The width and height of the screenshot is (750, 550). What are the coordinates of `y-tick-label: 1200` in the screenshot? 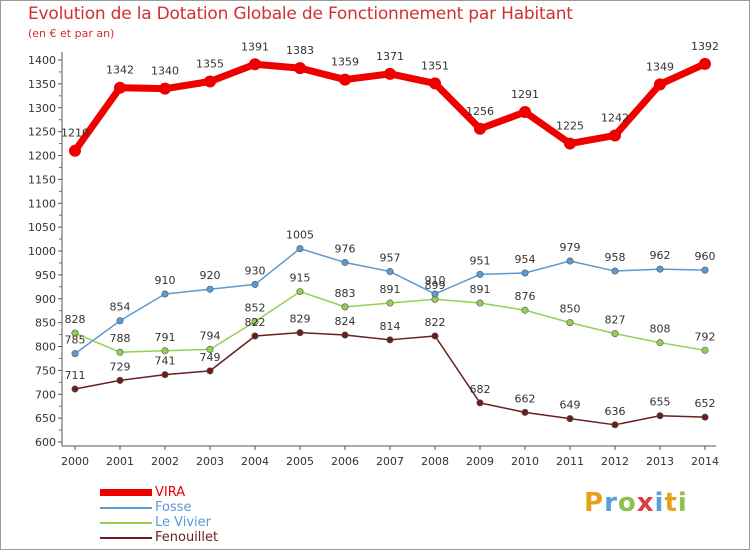 It's located at (42, 156).